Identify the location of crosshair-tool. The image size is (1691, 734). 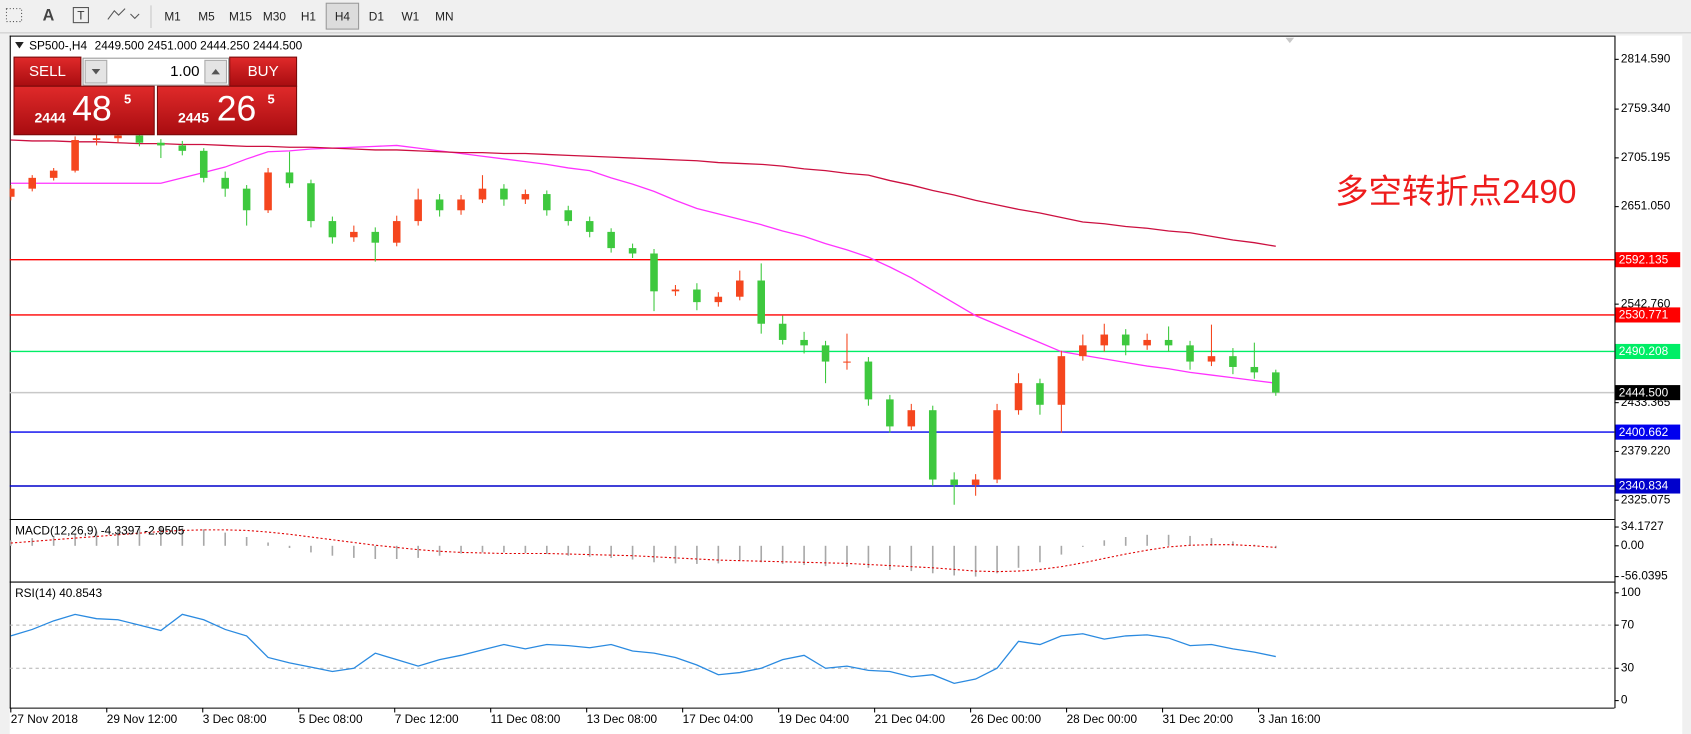
(14, 15).